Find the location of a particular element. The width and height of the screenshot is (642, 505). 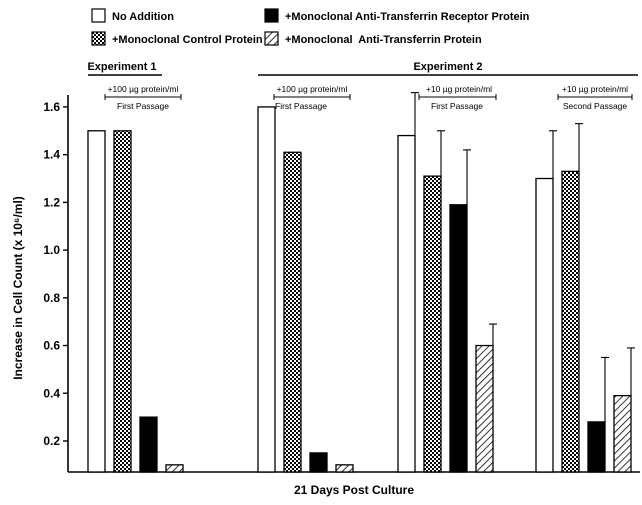

experiment-2-header: Experiment 2 is located at coordinates (448, 68).